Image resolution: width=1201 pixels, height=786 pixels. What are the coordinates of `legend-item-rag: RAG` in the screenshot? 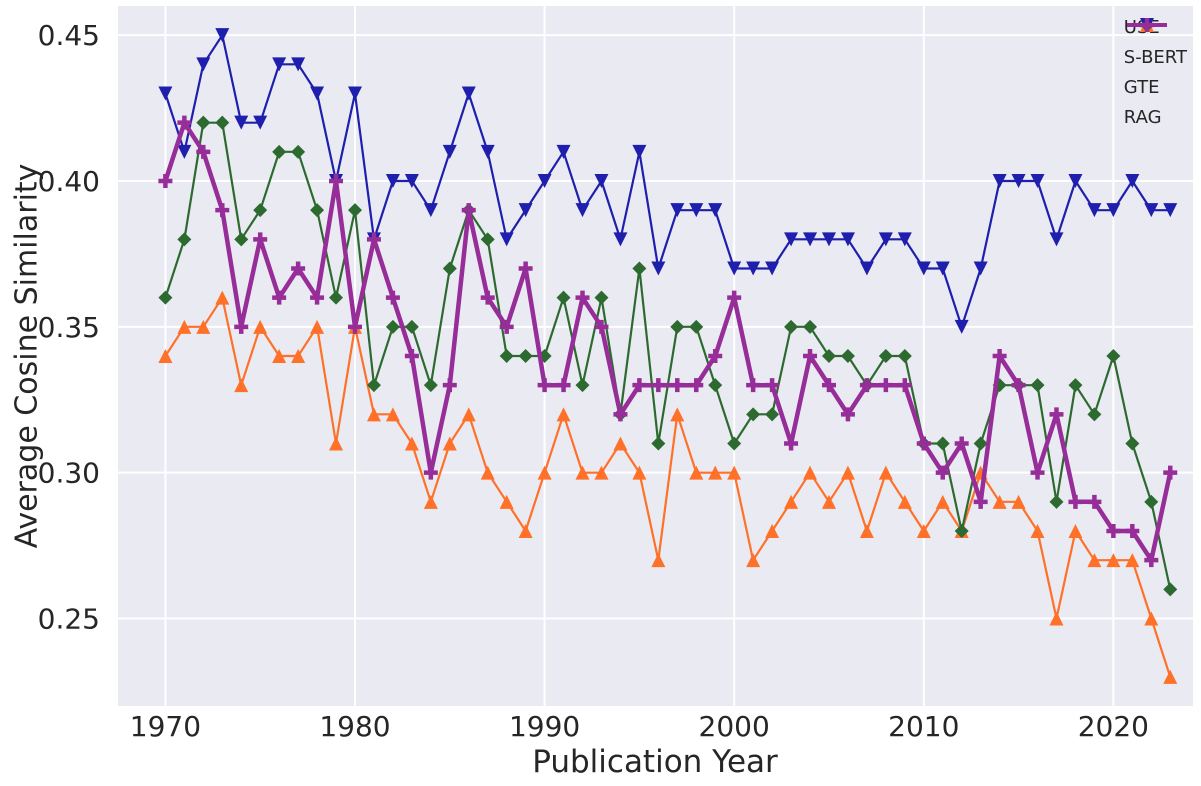 It's located at (1155, 74).